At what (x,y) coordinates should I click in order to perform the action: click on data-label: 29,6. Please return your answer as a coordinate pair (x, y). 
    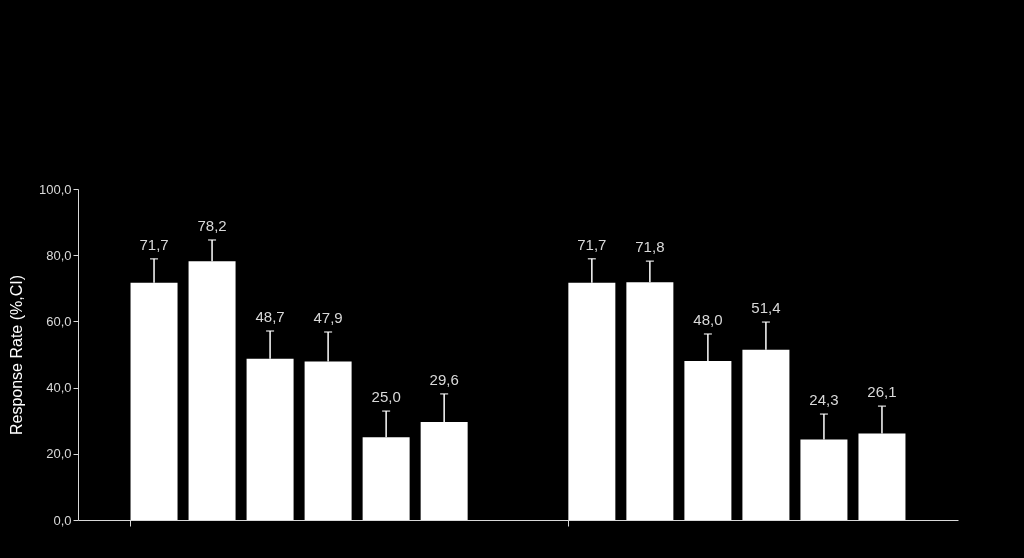
    Looking at the image, I should click on (444, 379).